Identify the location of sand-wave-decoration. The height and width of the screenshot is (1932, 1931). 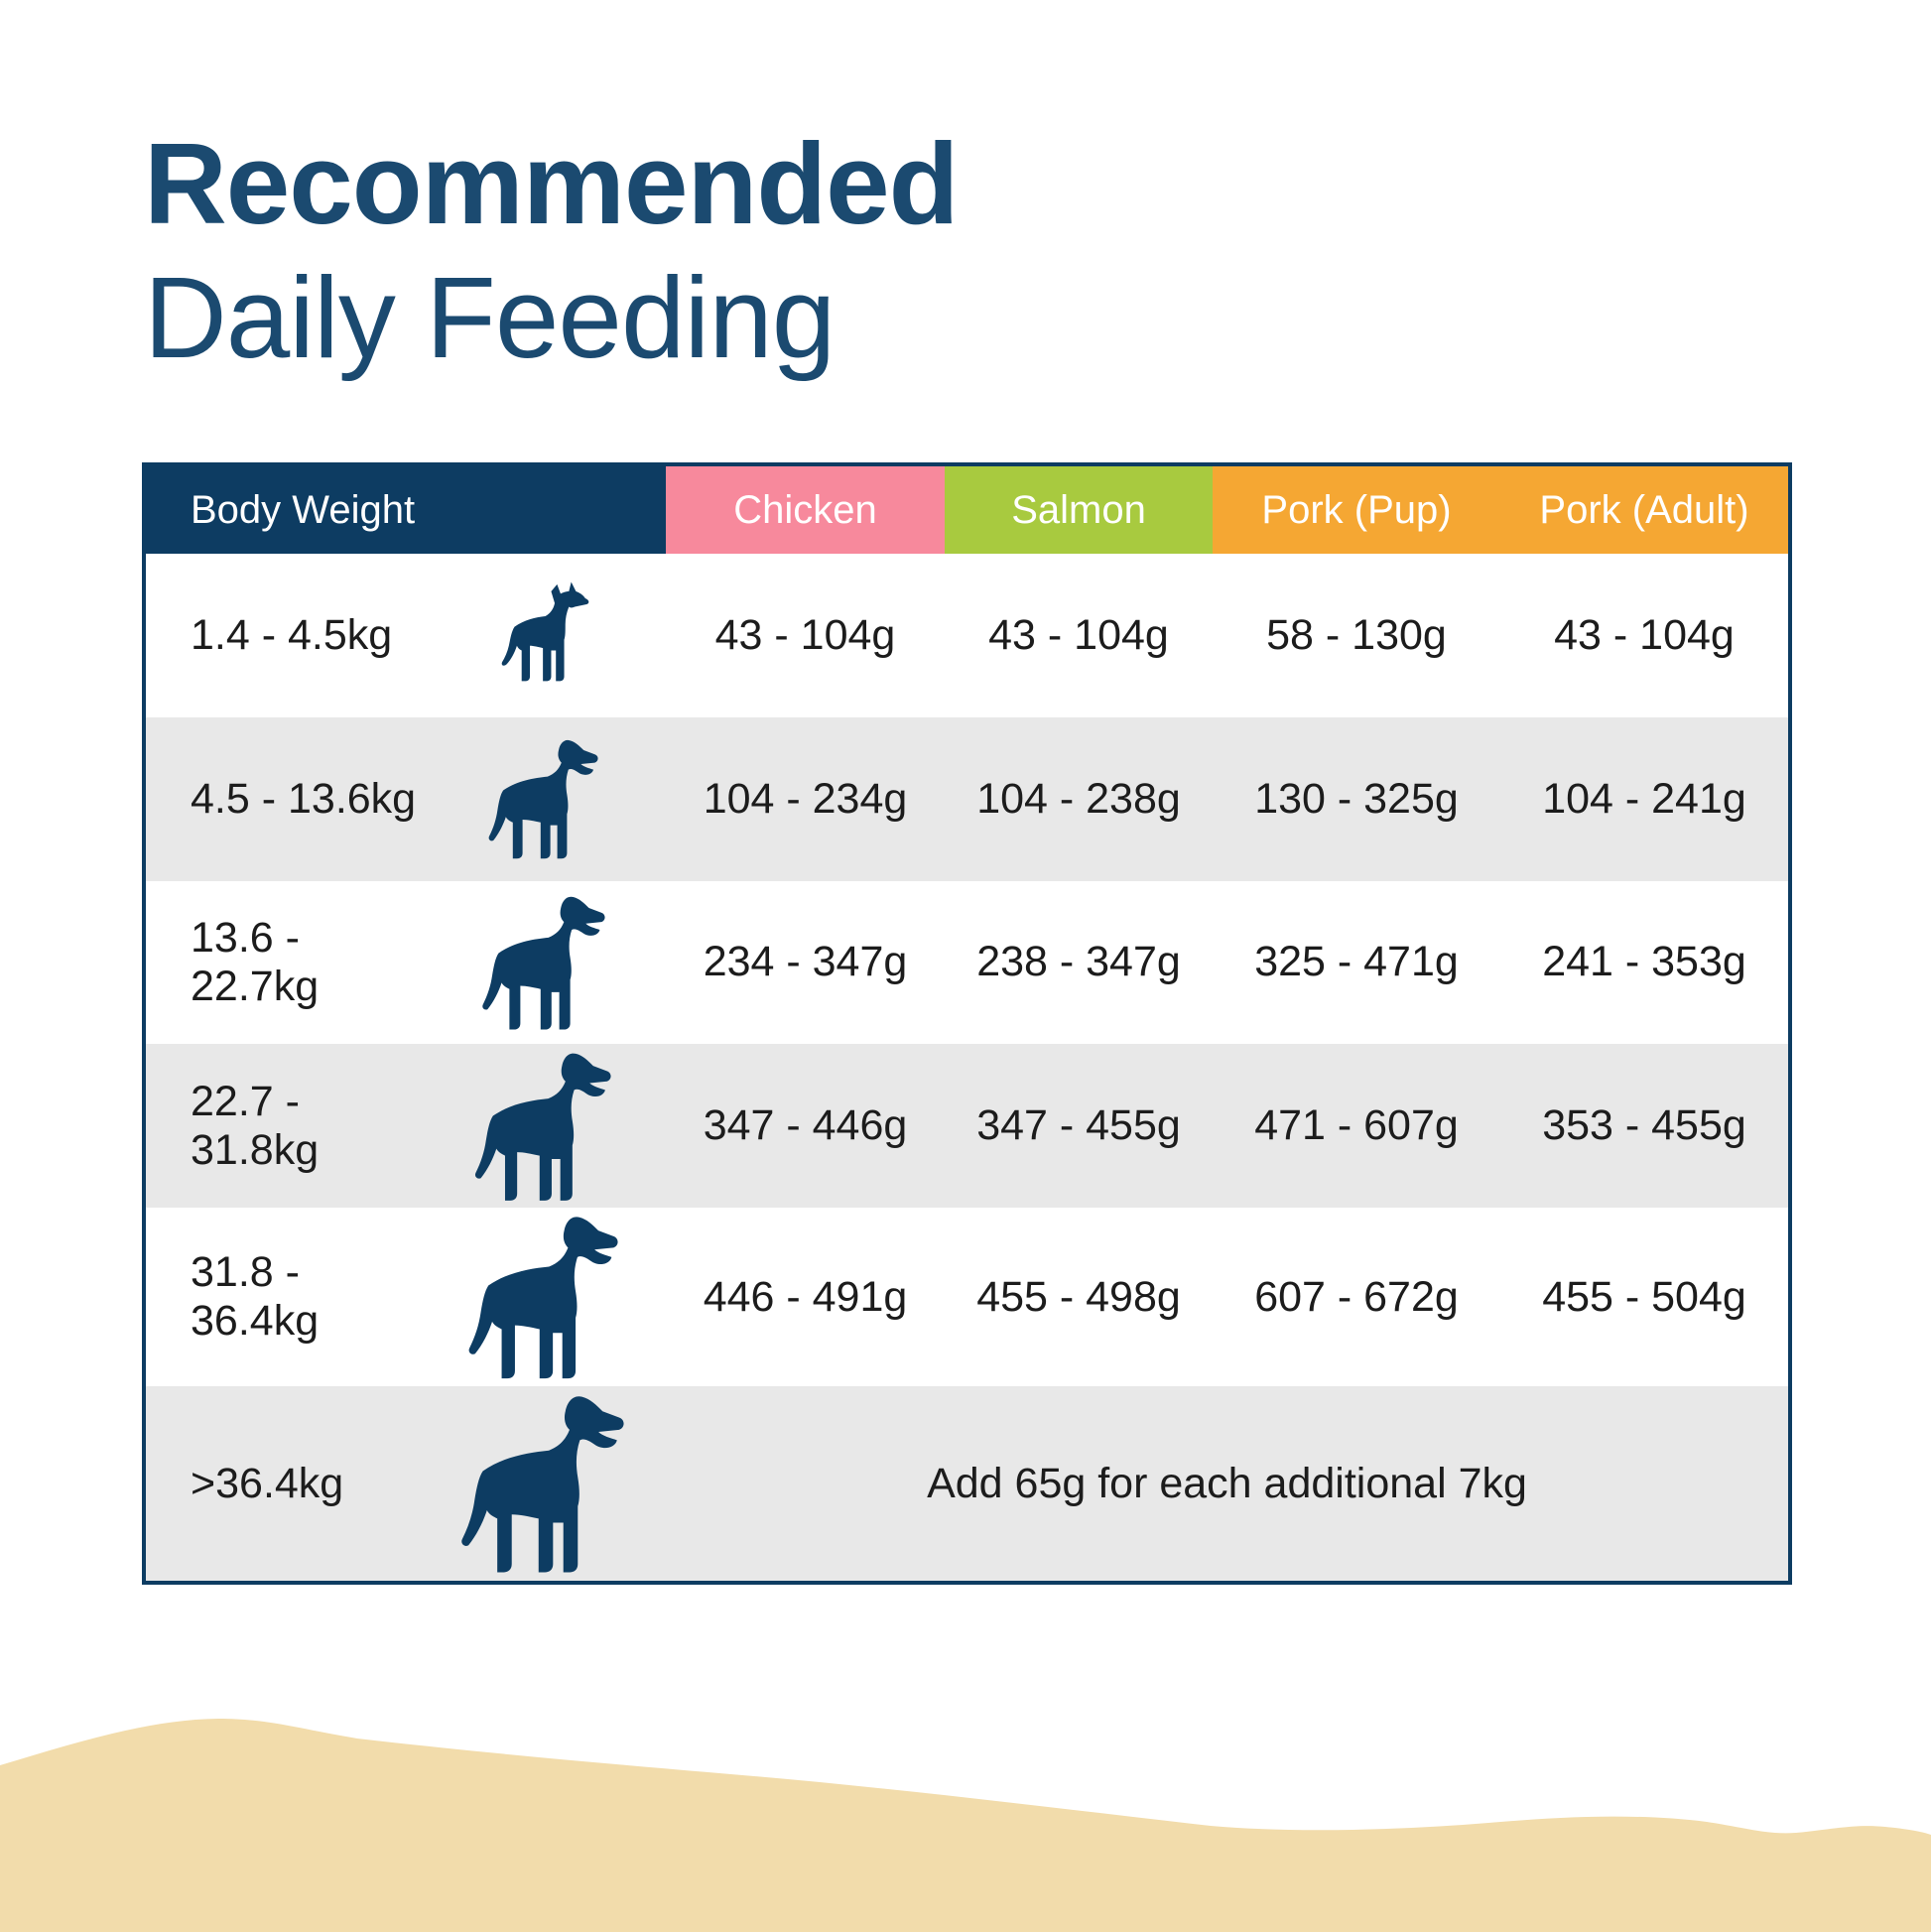
(965, 1826).